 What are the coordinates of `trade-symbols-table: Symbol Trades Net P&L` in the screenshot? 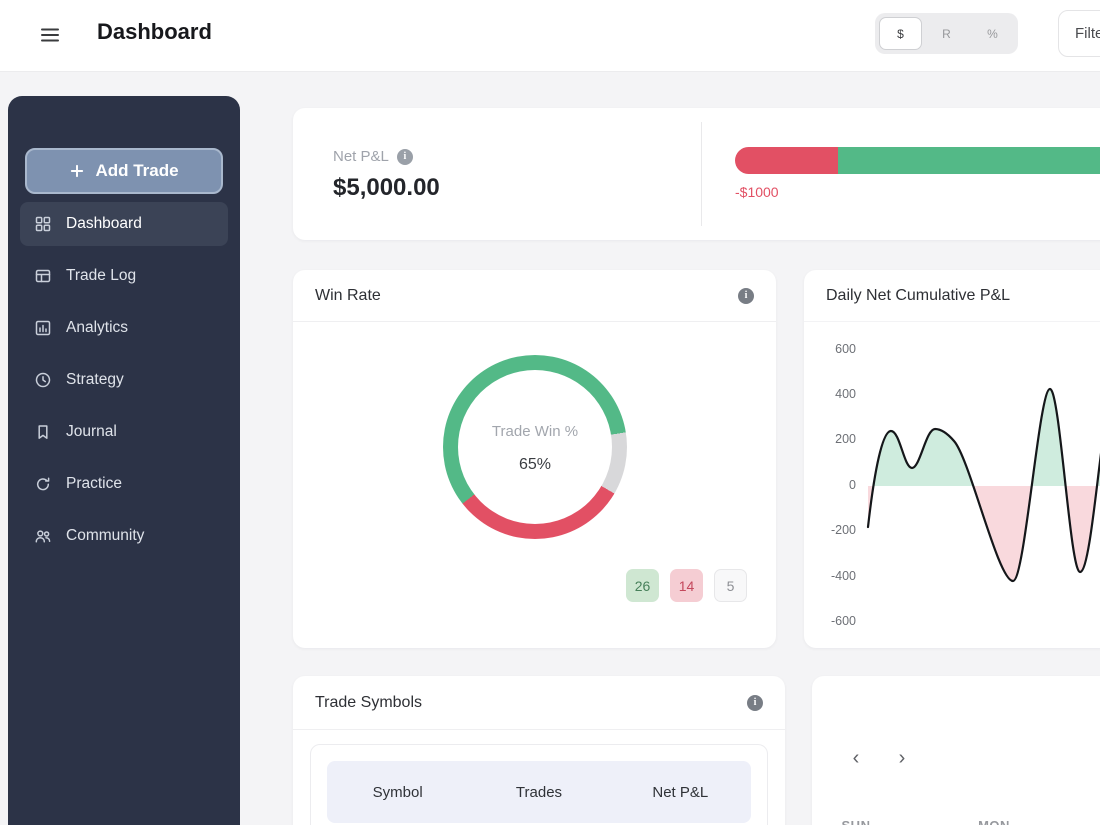 It's located at (539, 784).